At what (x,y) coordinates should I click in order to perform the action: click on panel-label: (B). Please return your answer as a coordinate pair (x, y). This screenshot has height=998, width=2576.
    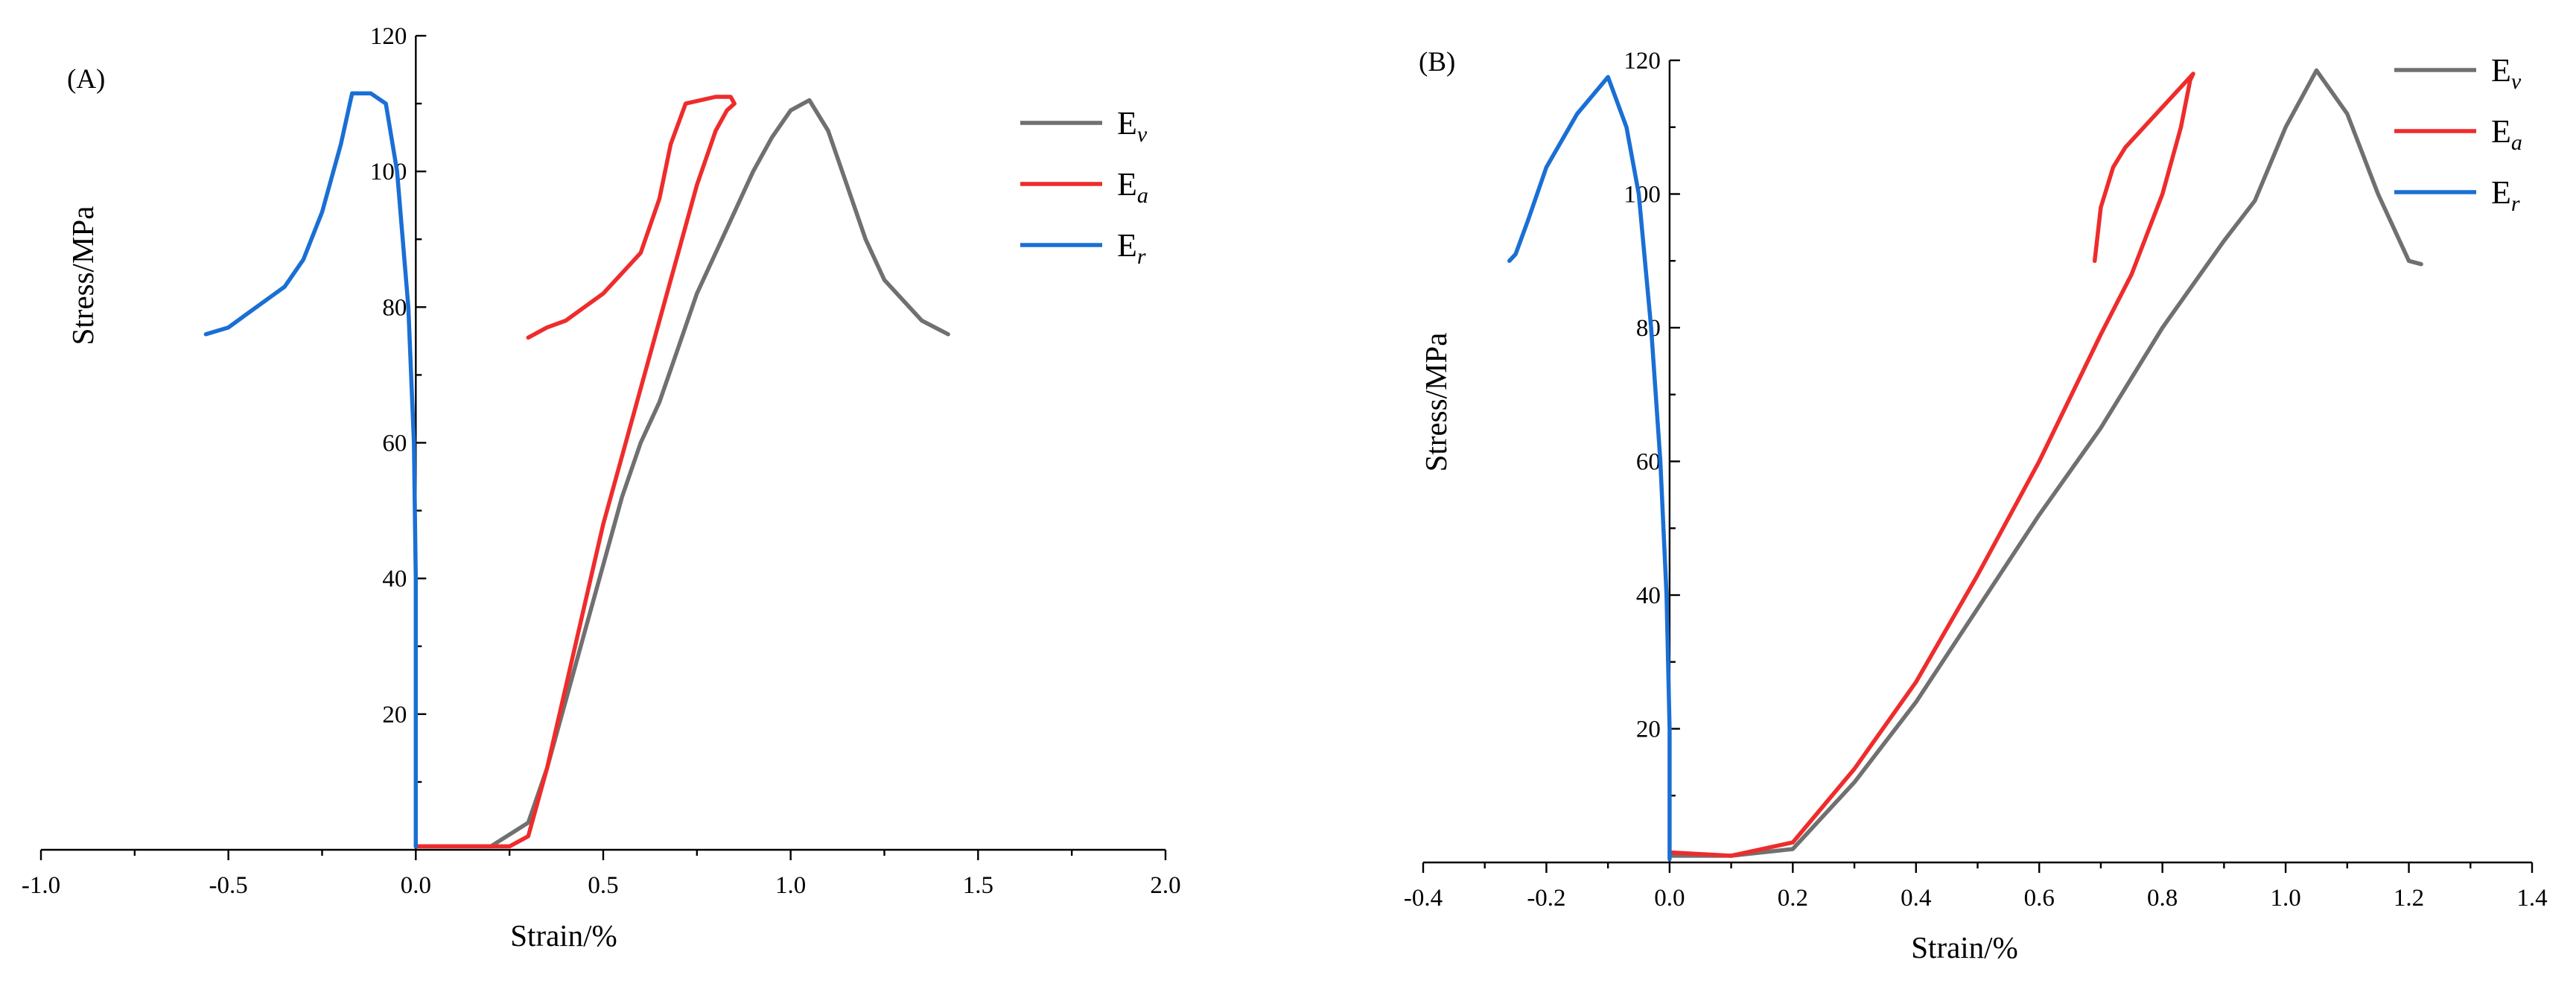
    Looking at the image, I should click on (1437, 62).